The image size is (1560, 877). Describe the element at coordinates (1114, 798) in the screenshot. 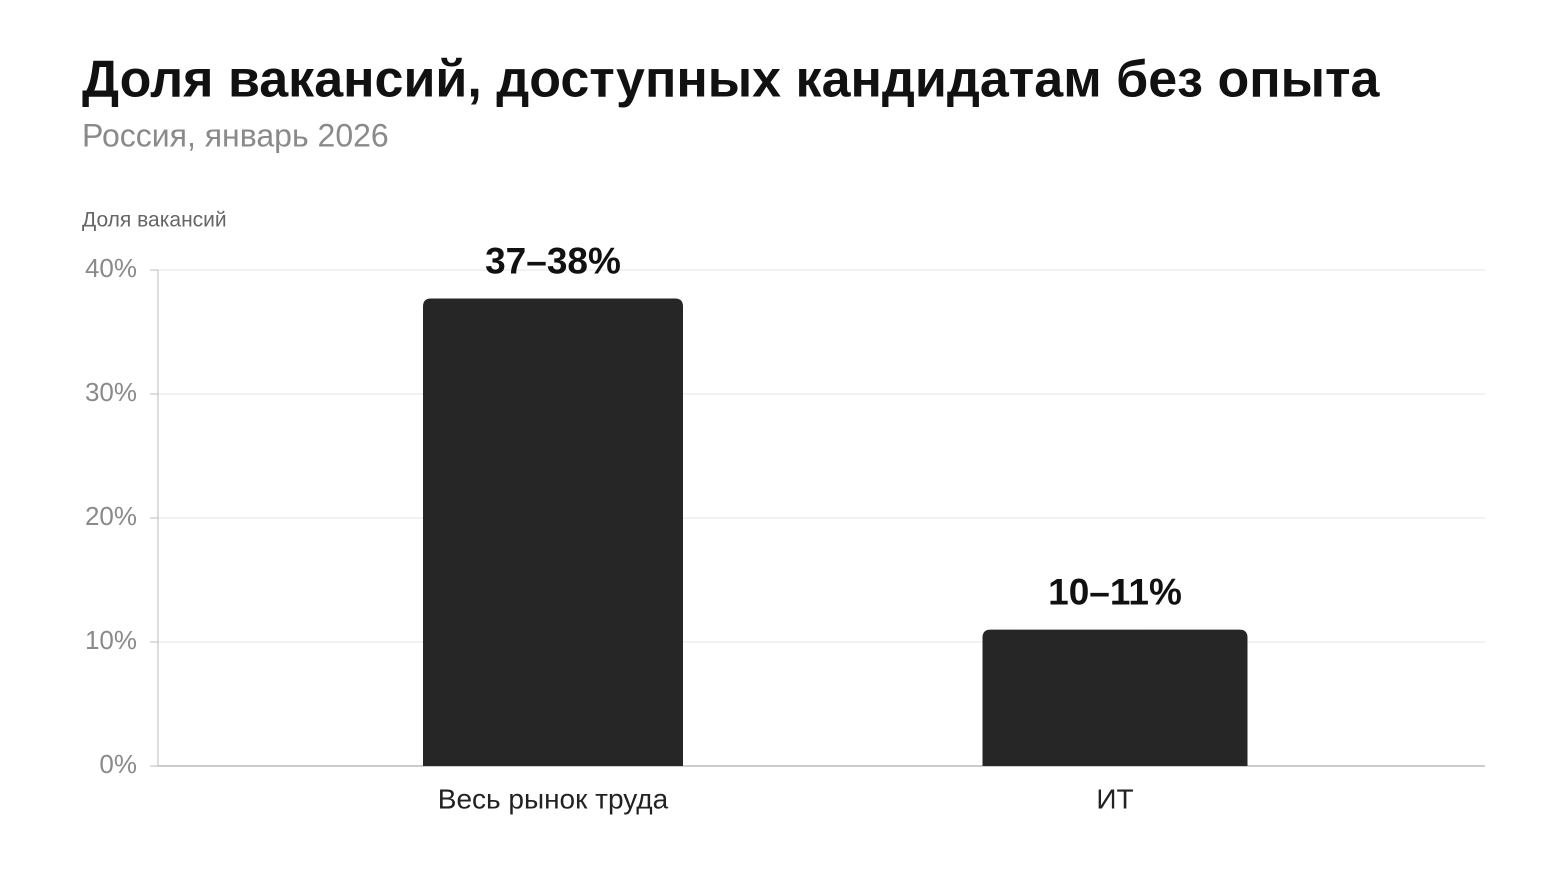

I see `x-tick-label: ИТ` at that location.